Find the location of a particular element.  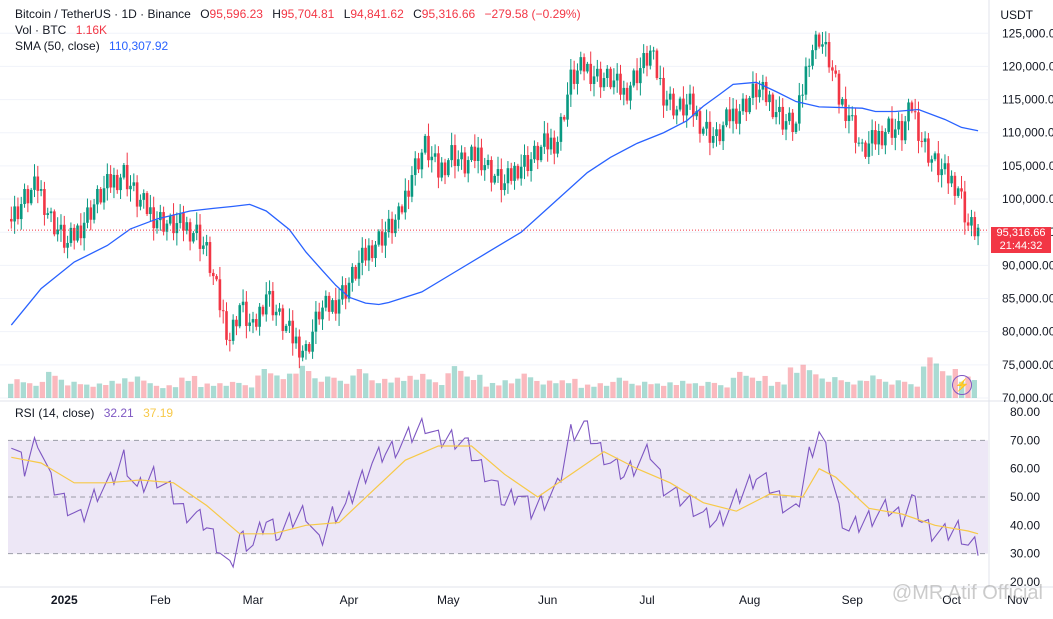

price-tick-label: 115,000.00 is located at coordinates (1027, 100).